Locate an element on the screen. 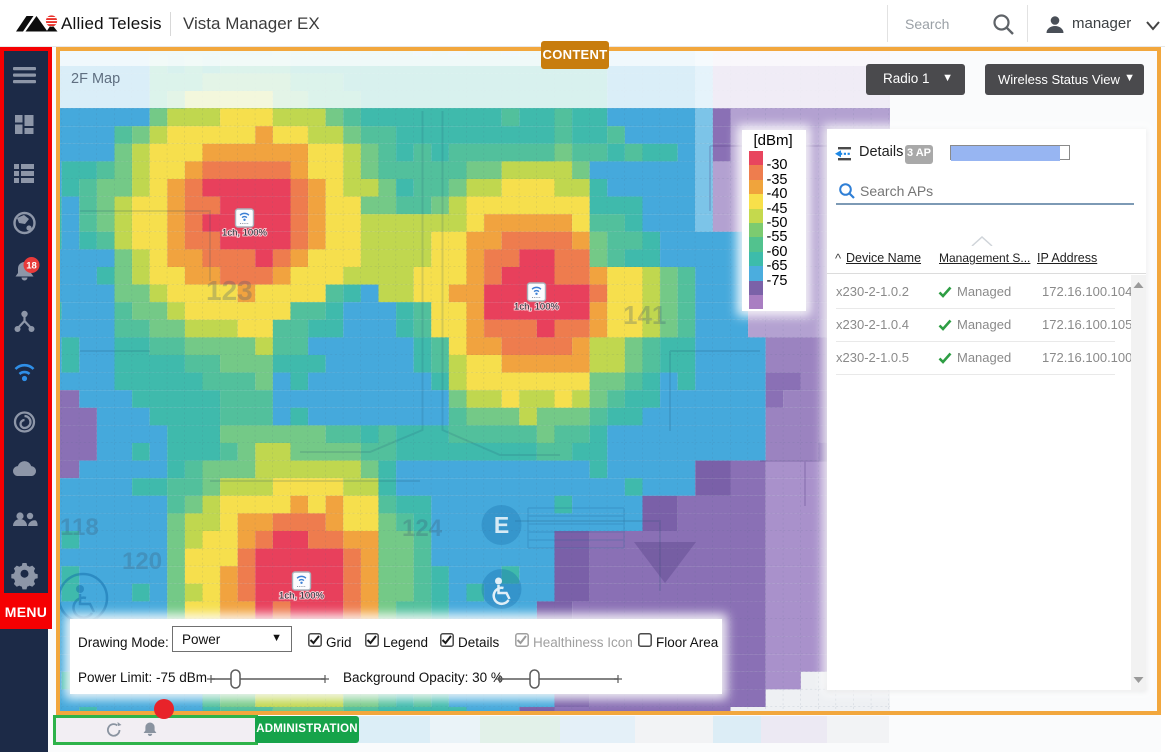  svg-text: E is located at coordinates (500, 525).